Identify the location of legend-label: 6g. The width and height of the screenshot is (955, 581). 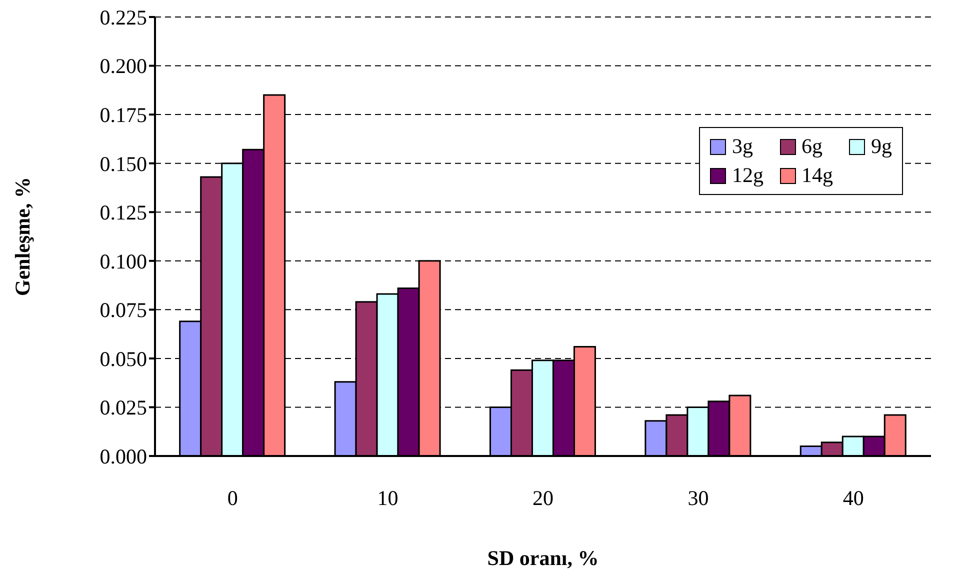
(812, 146).